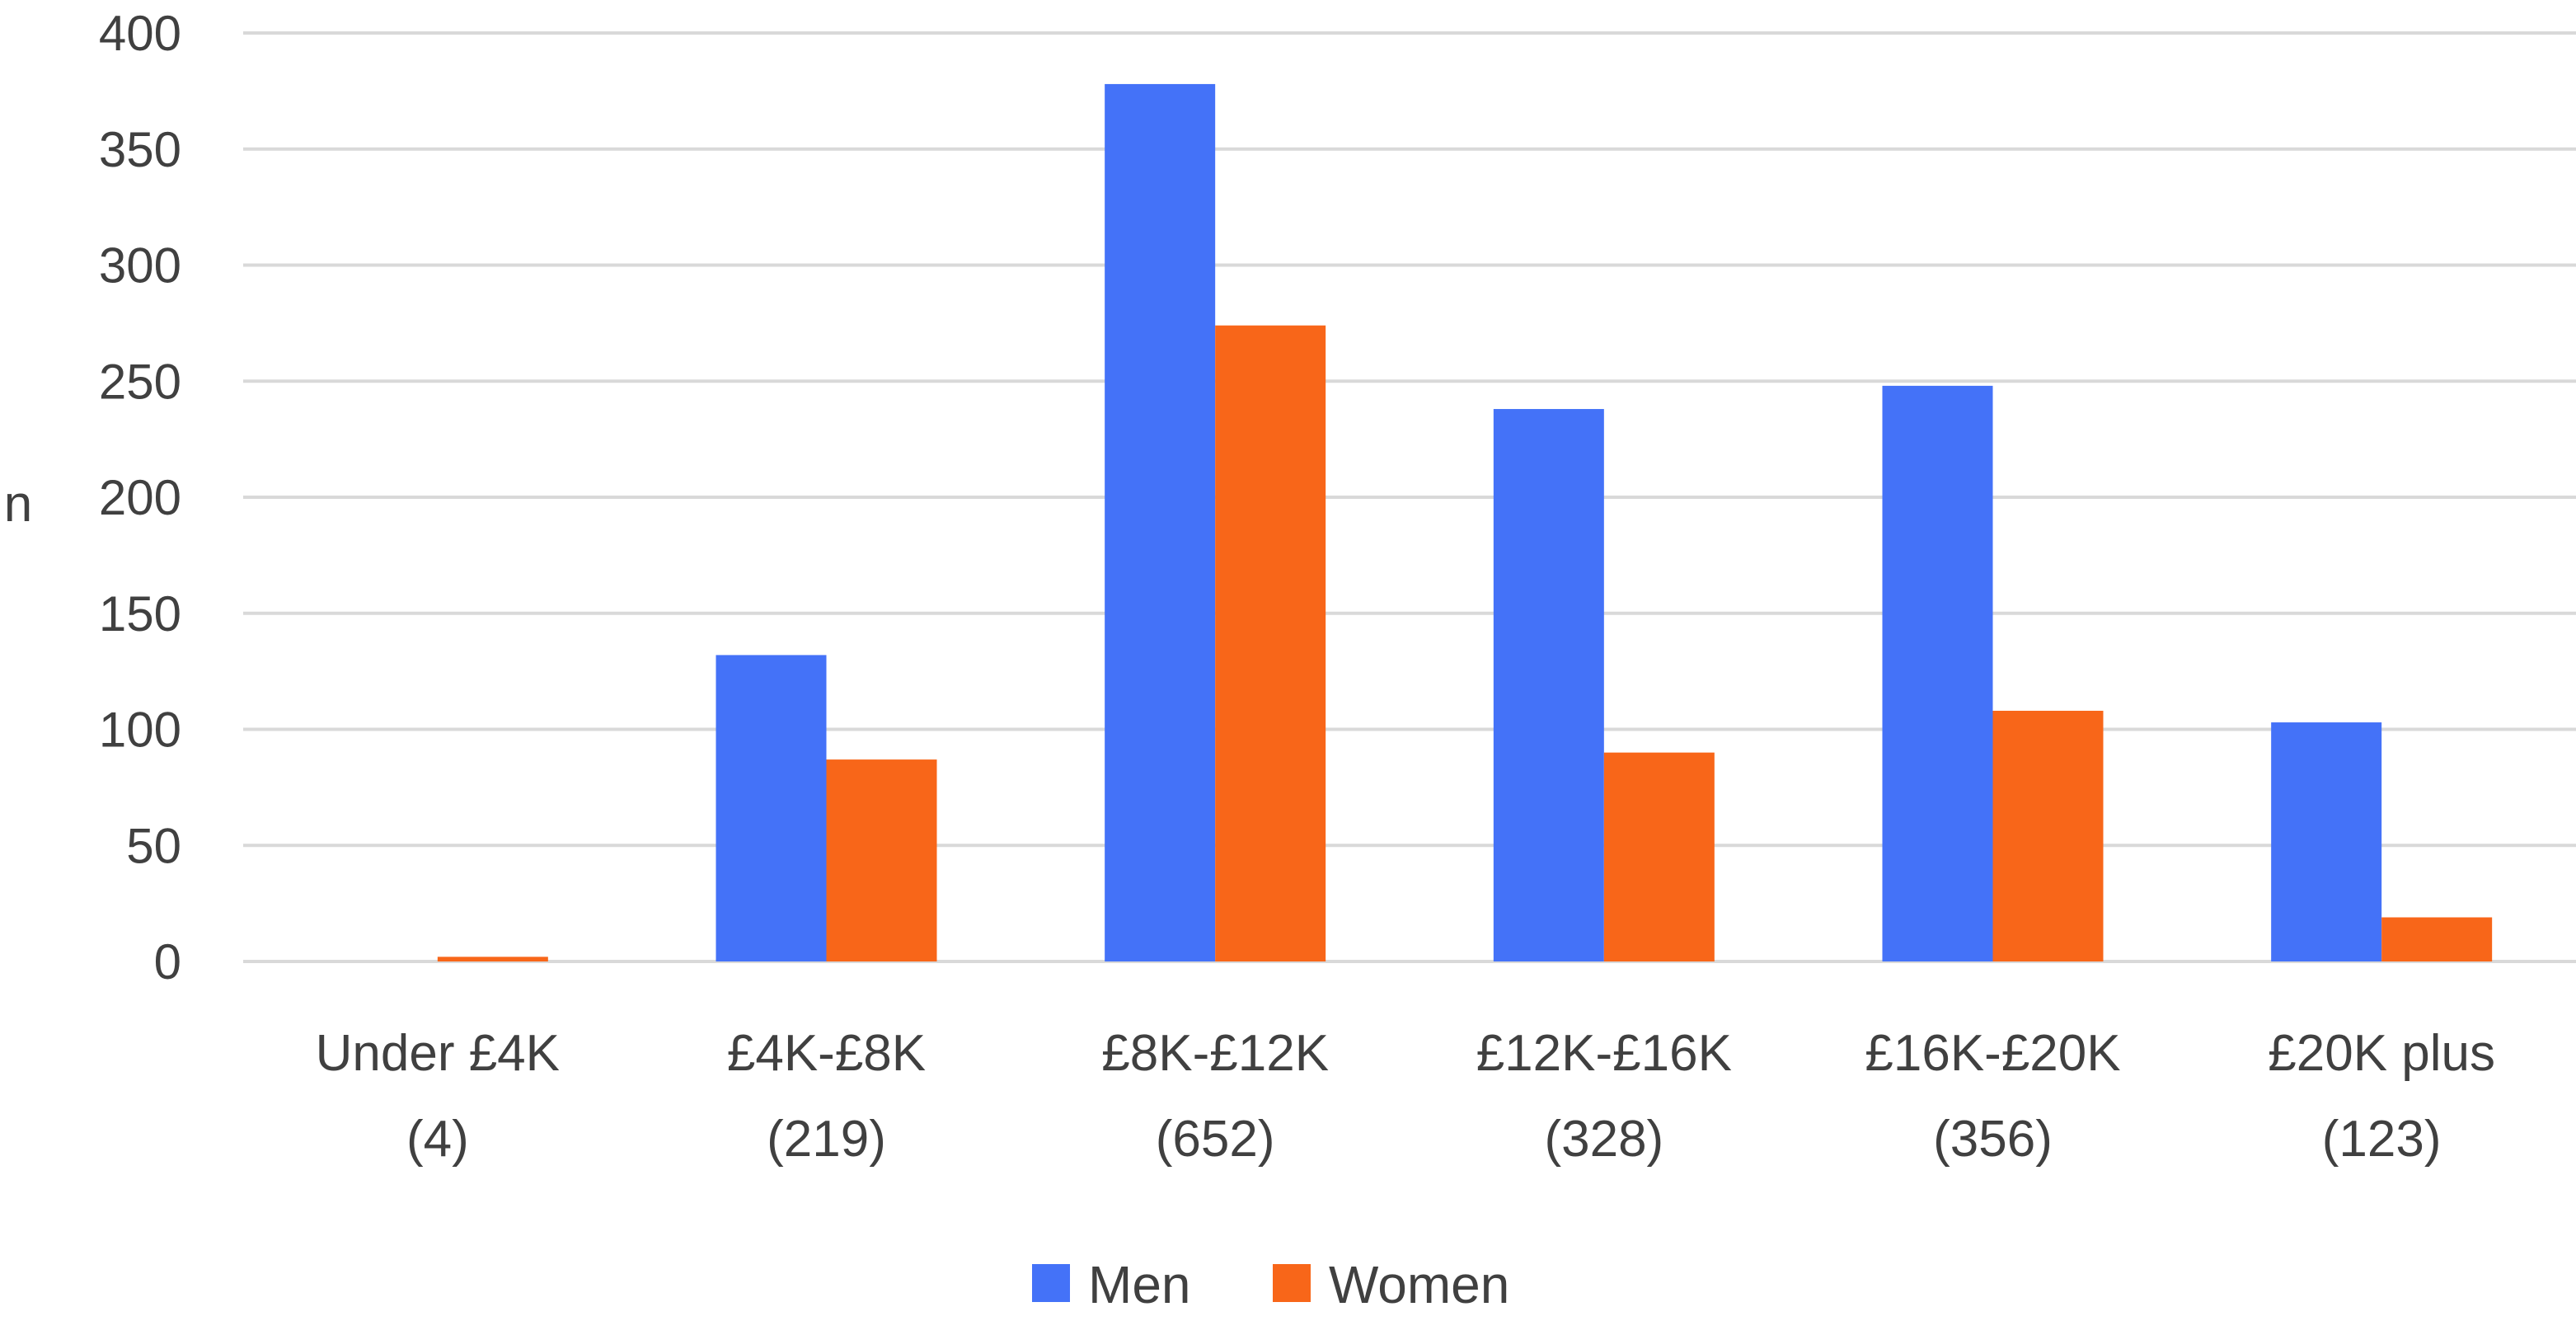 The height and width of the screenshot is (1335, 2576). What do you see at coordinates (438, 1053) in the screenshot?
I see `x-category-label-0: Under £4K` at bounding box center [438, 1053].